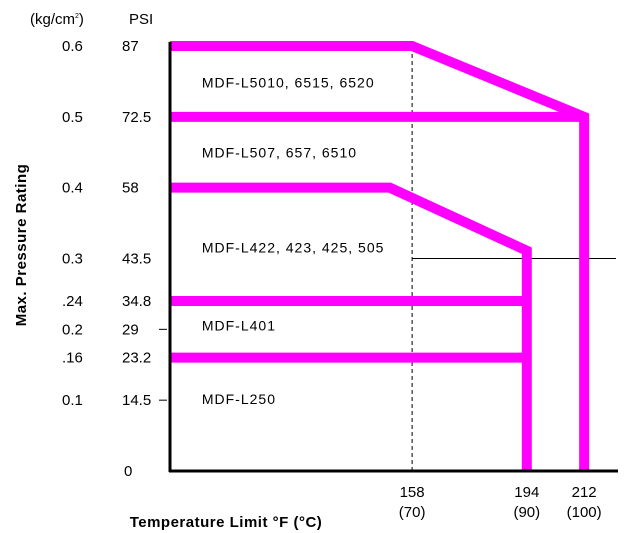  Describe the element at coordinates (141, 19) in the screenshot. I see `psi-unit-label: PSI` at that location.